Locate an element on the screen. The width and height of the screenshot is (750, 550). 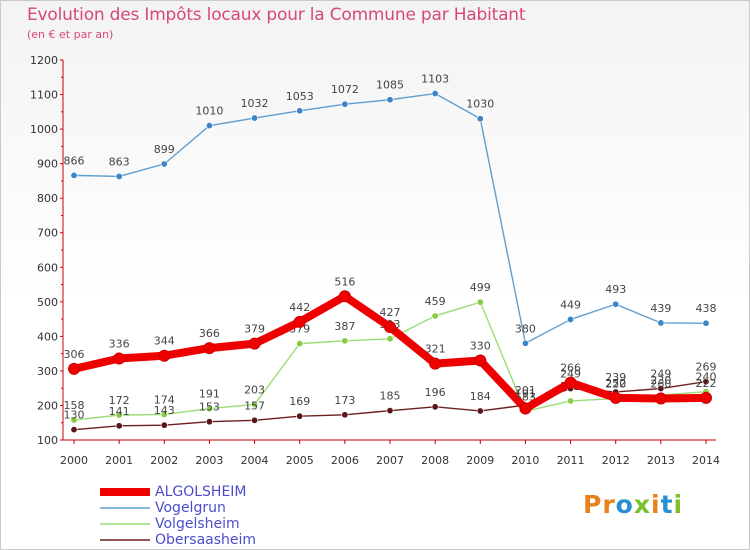
proxiti-logo: Proxiti is located at coordinates (633, 504).